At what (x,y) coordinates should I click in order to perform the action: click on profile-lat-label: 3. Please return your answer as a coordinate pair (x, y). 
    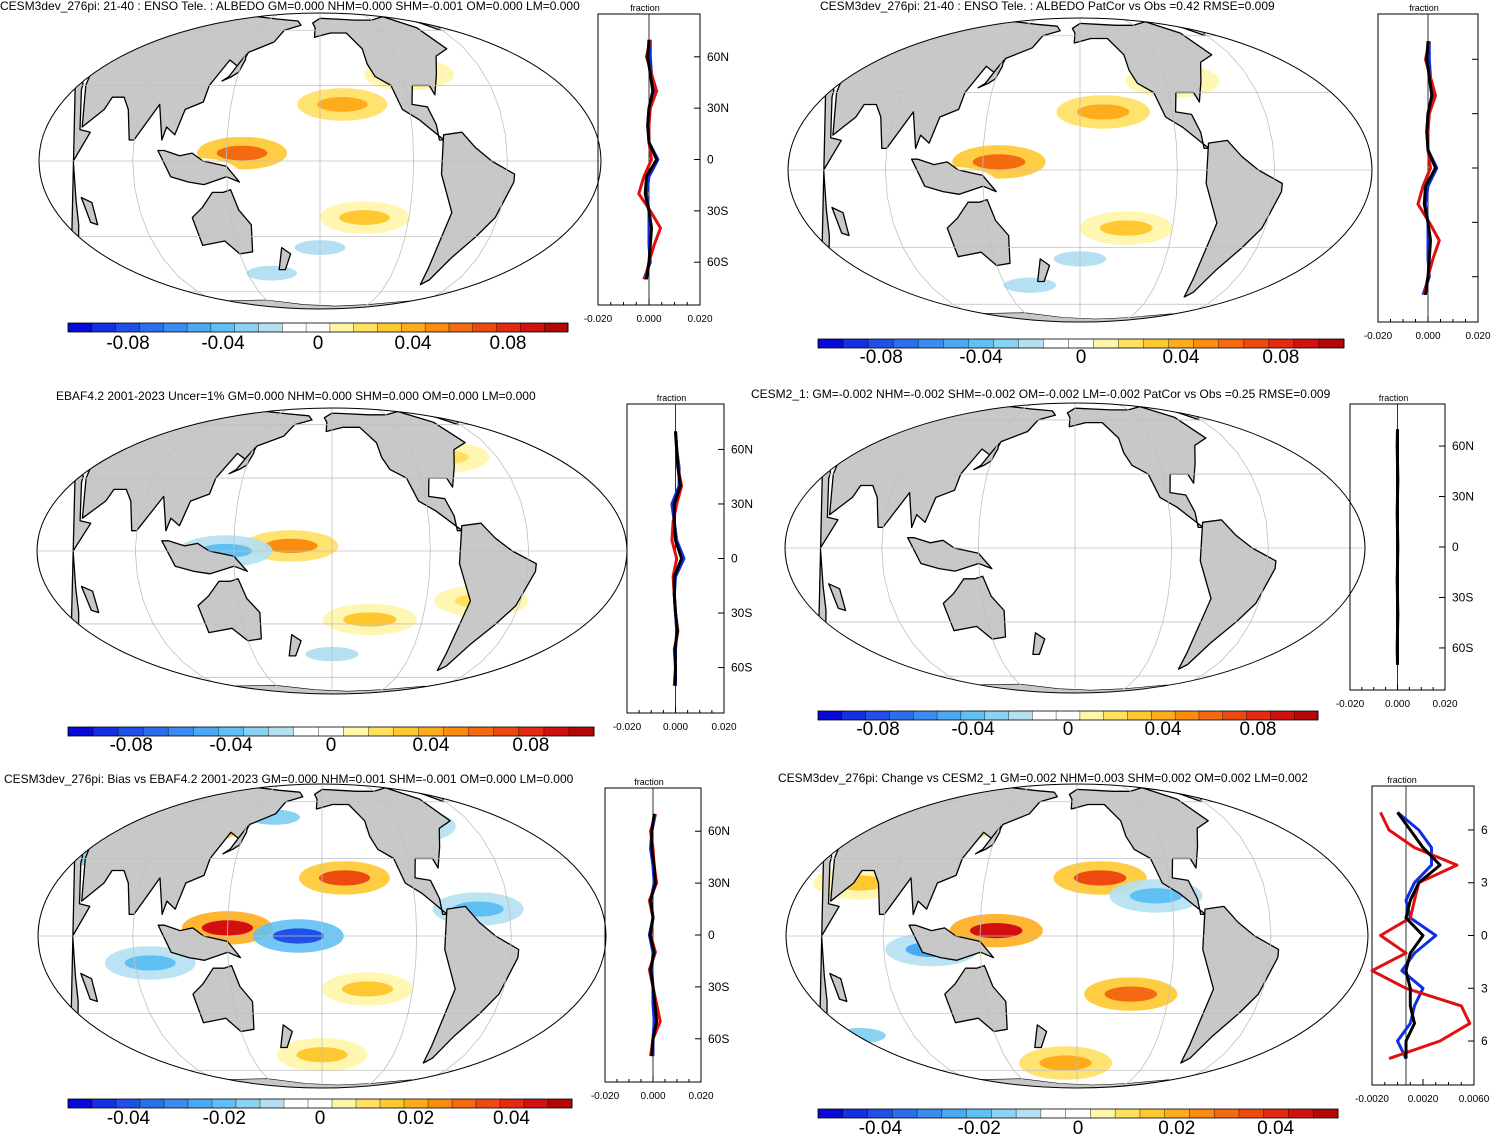
    Looking at the image, I should click on (1484, 988).